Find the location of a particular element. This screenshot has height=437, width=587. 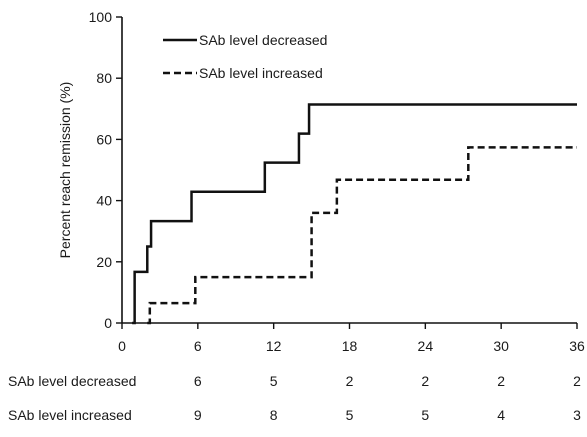

risk-count-increased: 3 is located at coordinates (577, 415).